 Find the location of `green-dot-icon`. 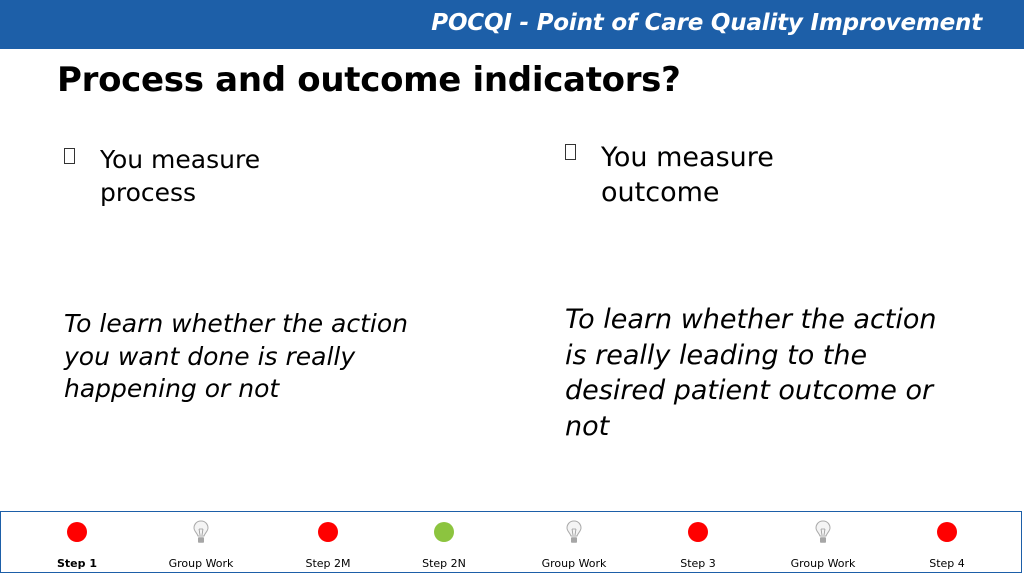

green-dot-icon is located at coordinates (444, 532).